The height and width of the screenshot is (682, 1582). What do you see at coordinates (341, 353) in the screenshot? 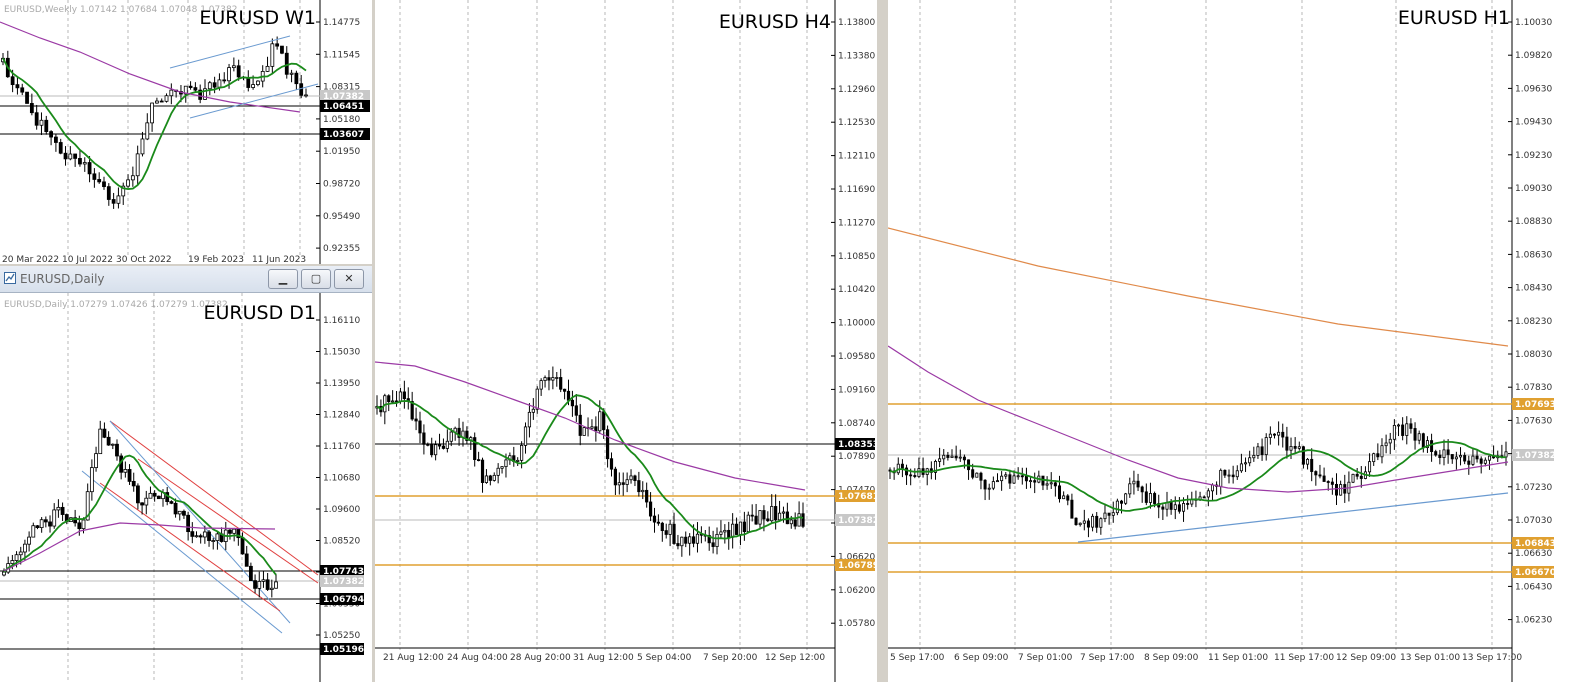
I see `axis-tick-label: 1.15030` at bounding box center [341, 353].